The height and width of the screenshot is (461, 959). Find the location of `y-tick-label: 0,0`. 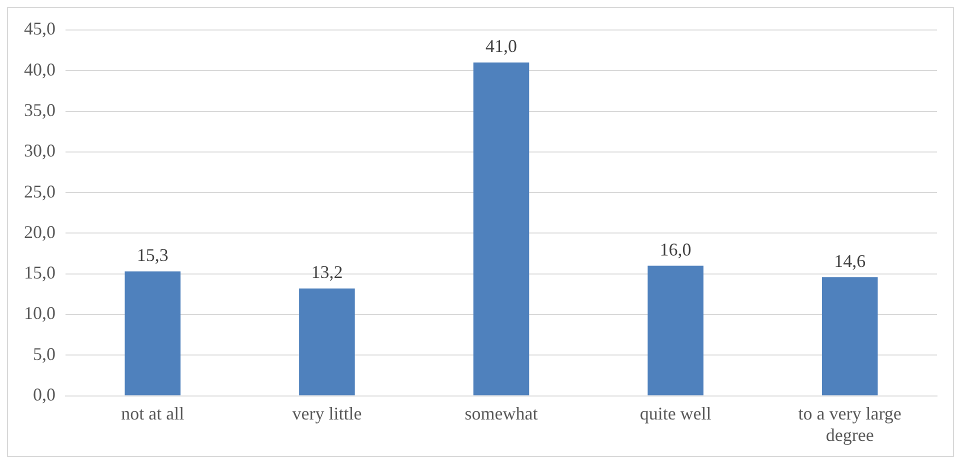

y-tick-label: 0,0 is located at coordinates (44, 394).